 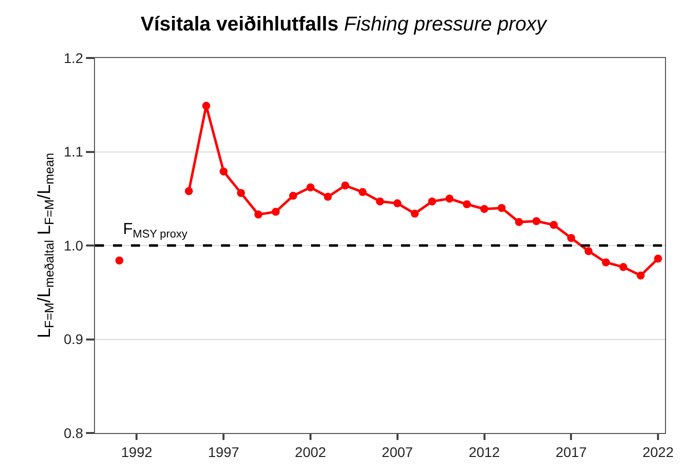 What do you see at coordinates (74, 432) in the screenshot?
I see `y-tick-label: 0.8` at bounding box center [74, 432].